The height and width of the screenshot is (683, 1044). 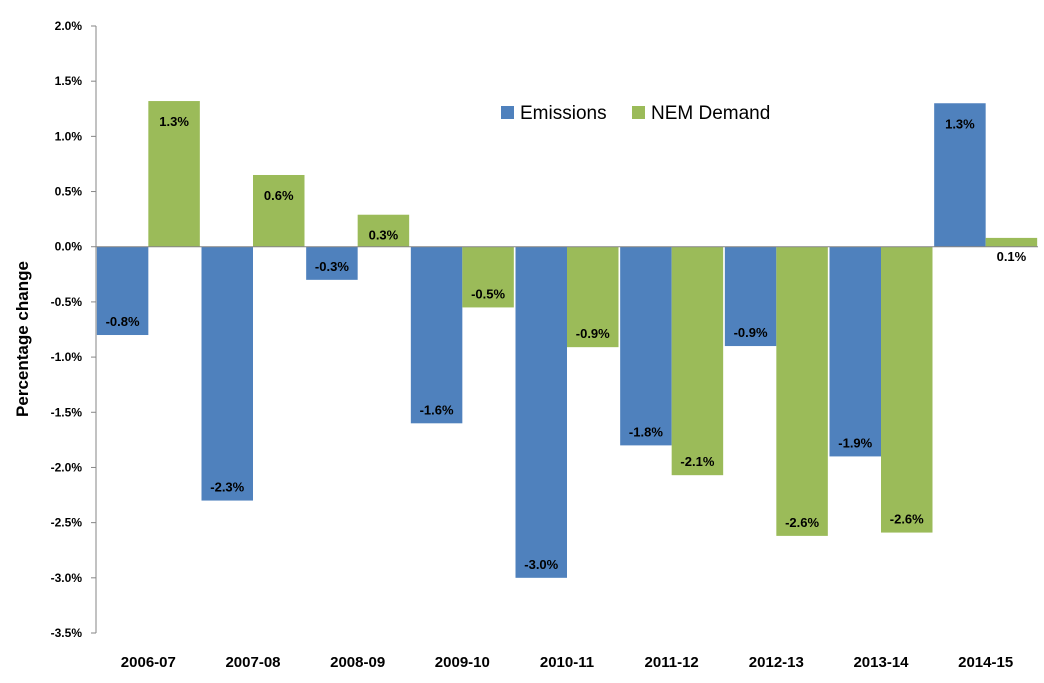 I want to click on y-tick-label: -2.5%, so click(x=67, y=523).